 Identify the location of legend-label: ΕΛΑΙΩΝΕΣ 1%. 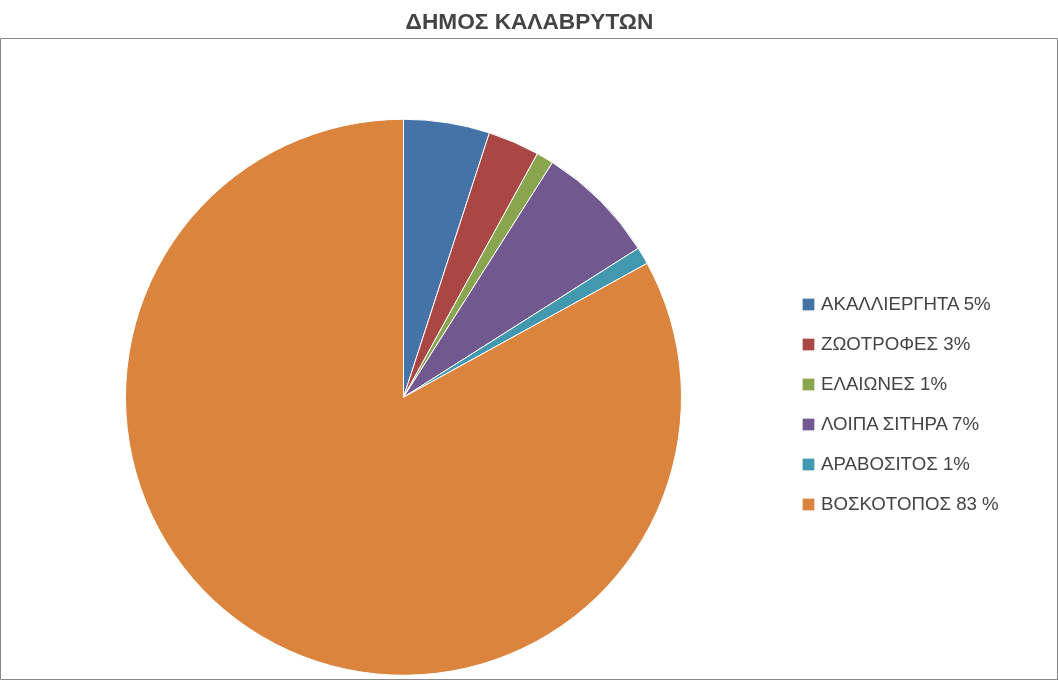
(884, 384).